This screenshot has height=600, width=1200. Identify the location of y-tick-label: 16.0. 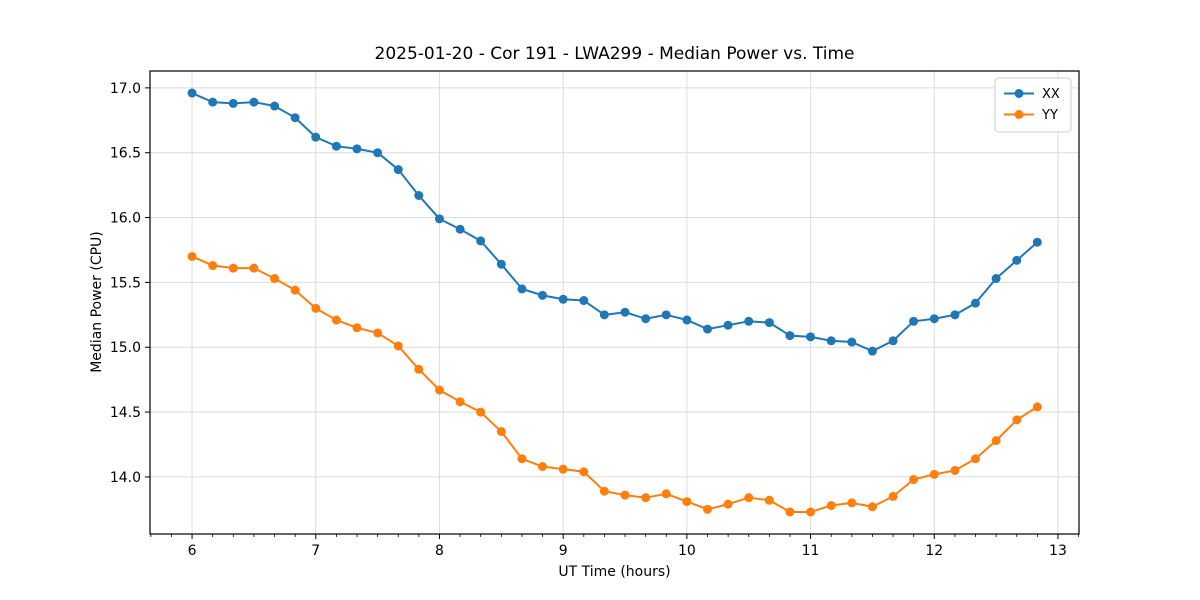
(125, 219).